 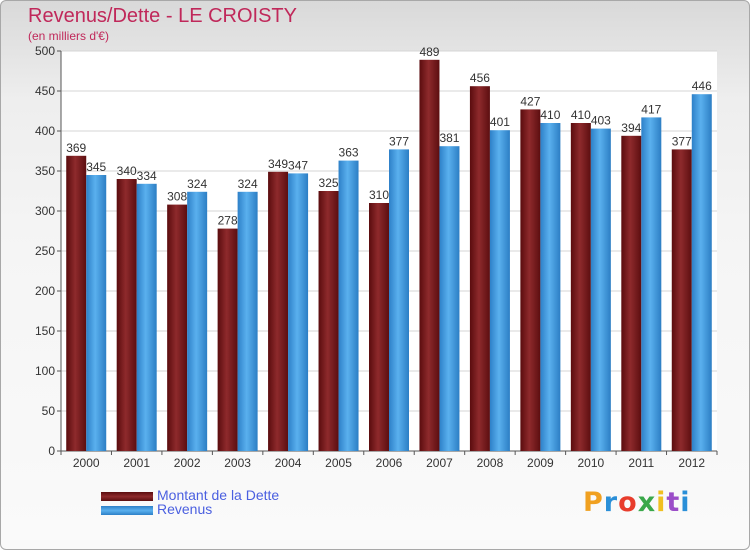 I want to click on y-tick-label: 200, so click(x=45, y=291).